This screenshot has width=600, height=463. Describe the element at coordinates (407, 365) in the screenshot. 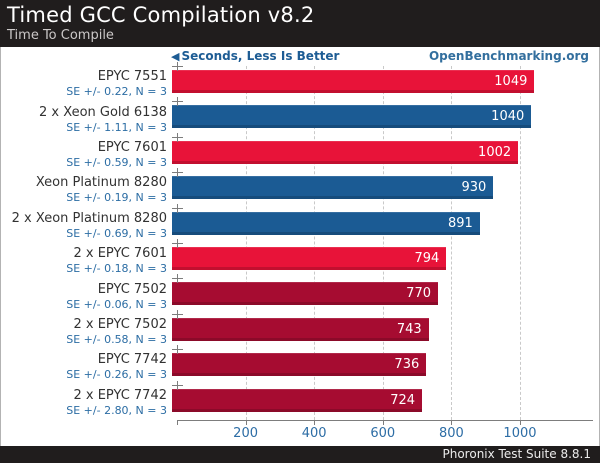

I see `bar-value-label: 736` at that location.